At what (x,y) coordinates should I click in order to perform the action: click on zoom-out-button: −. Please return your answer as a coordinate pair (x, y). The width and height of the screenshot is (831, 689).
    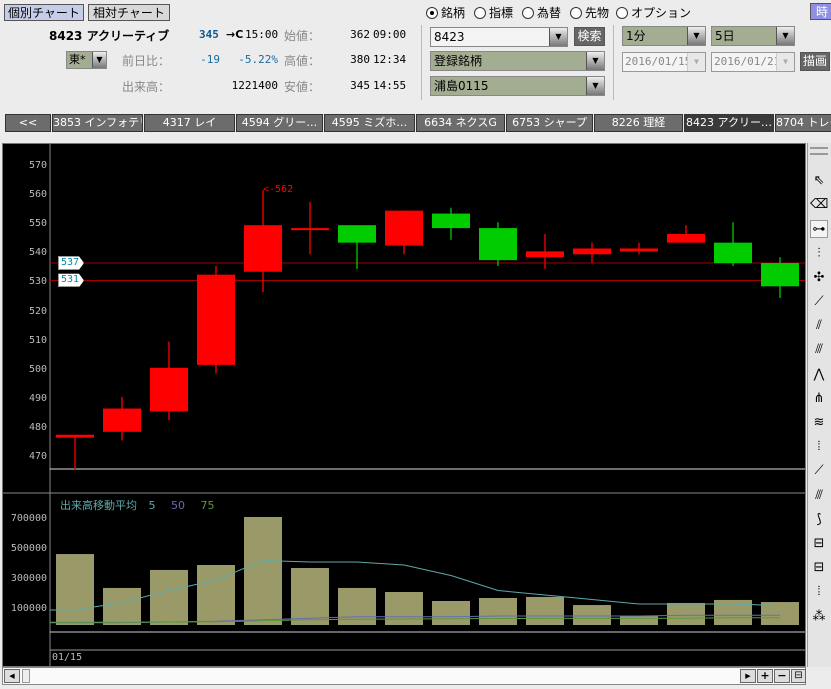
    Looking at the image, I should click on (782, 676).